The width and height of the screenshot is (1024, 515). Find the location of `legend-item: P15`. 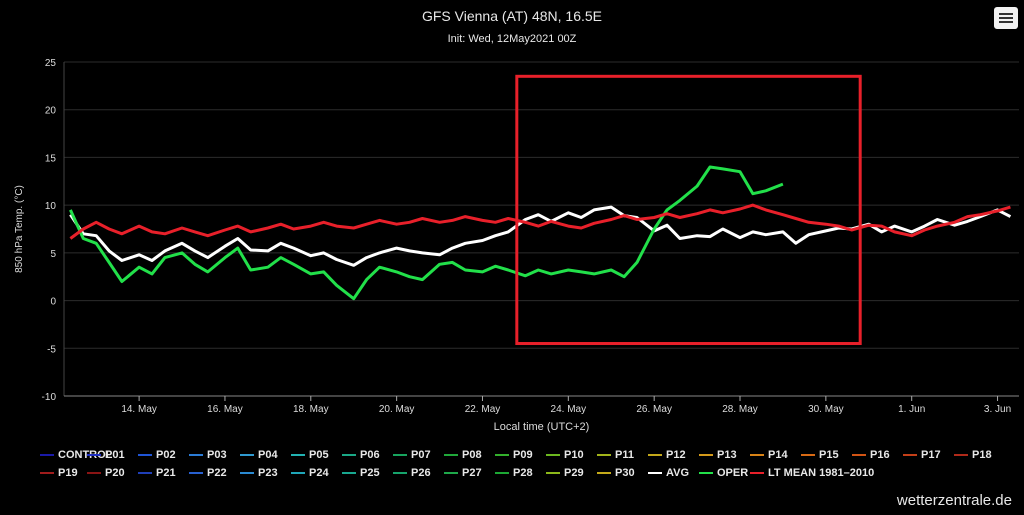

legend-item: P15 is located at coordinates (820, 455).